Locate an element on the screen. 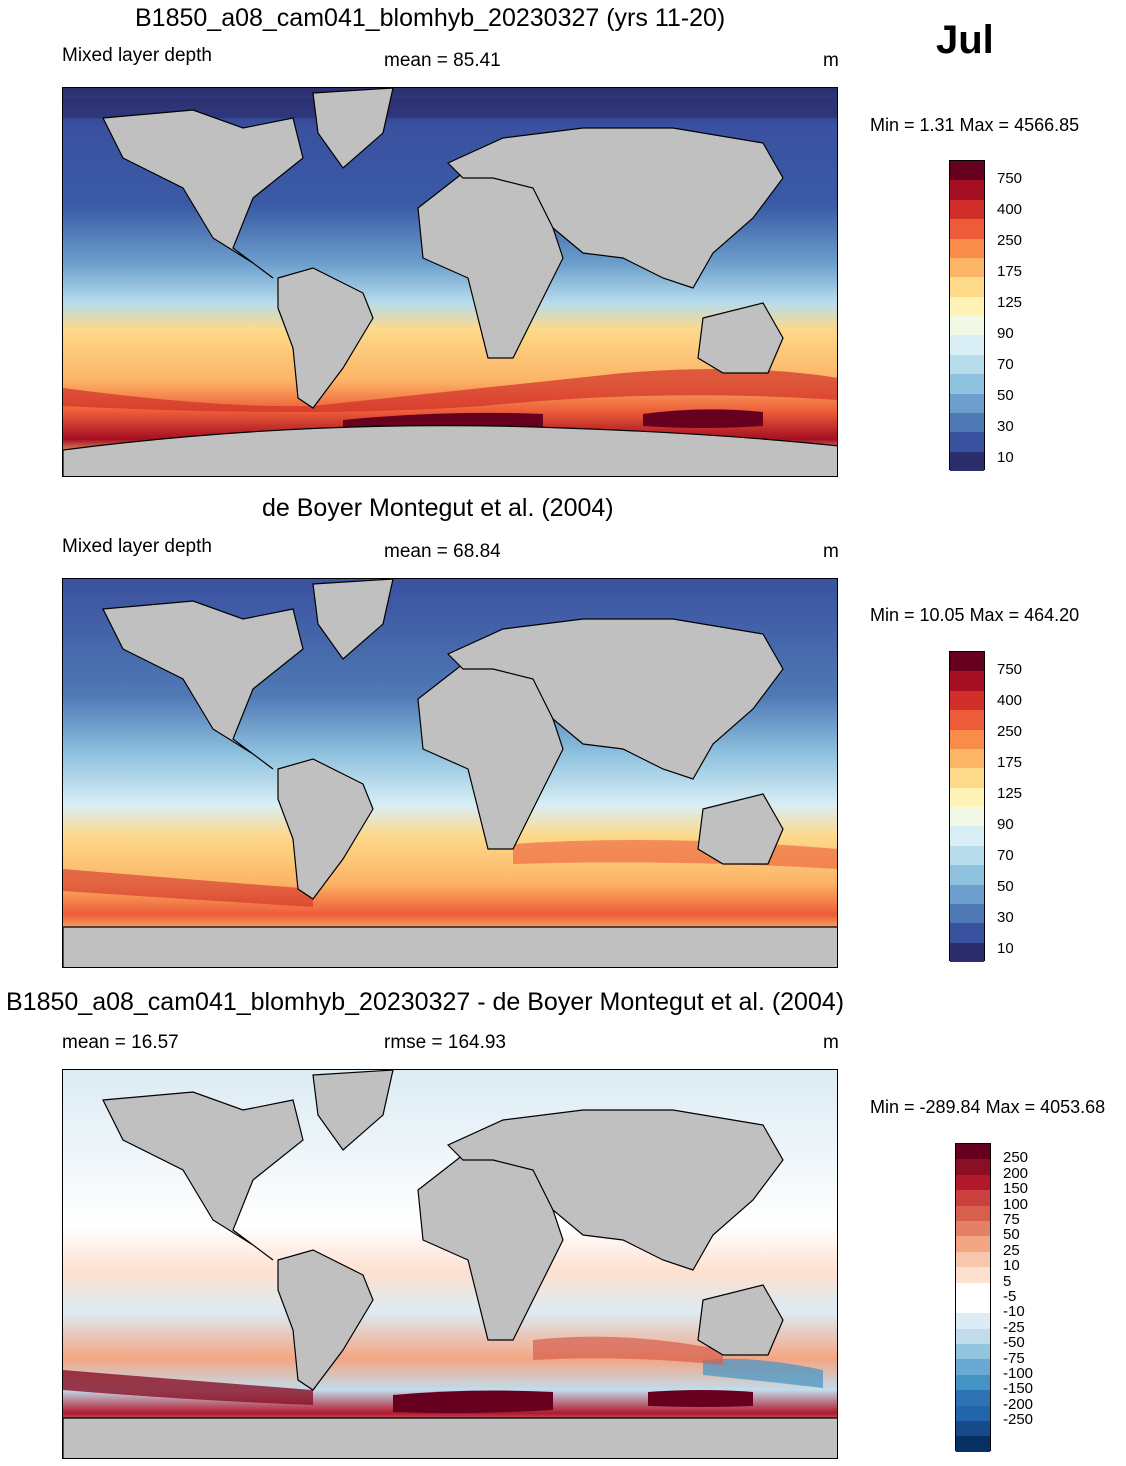 Image resolution: width=1126 pixels, height=1466 pixels. colorbar-tick-label: 25 is located at coordinates (1011, 1250).